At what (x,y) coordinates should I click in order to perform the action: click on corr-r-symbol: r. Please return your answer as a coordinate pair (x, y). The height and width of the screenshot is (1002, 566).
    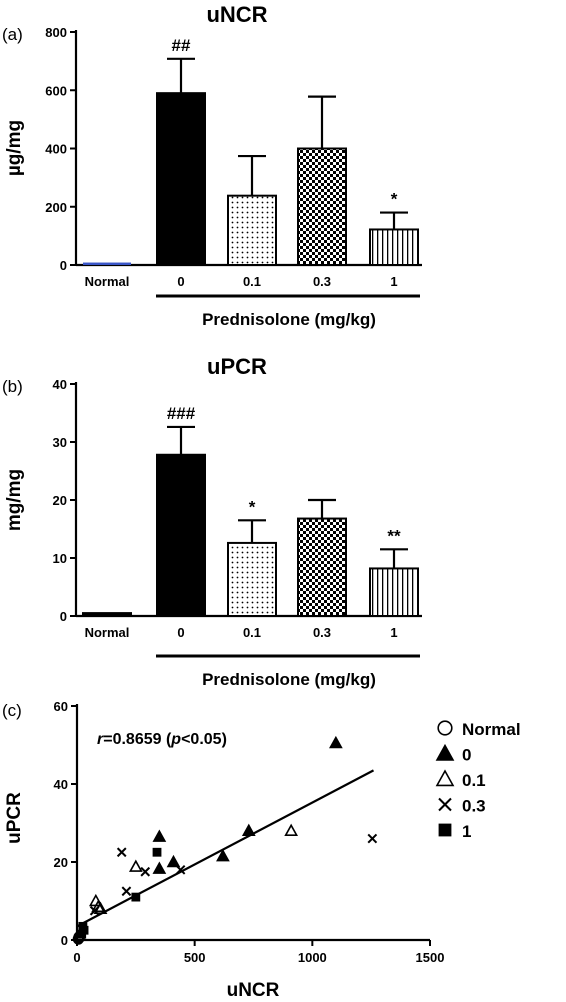
    Looking at the image, I should click on (100, 739).